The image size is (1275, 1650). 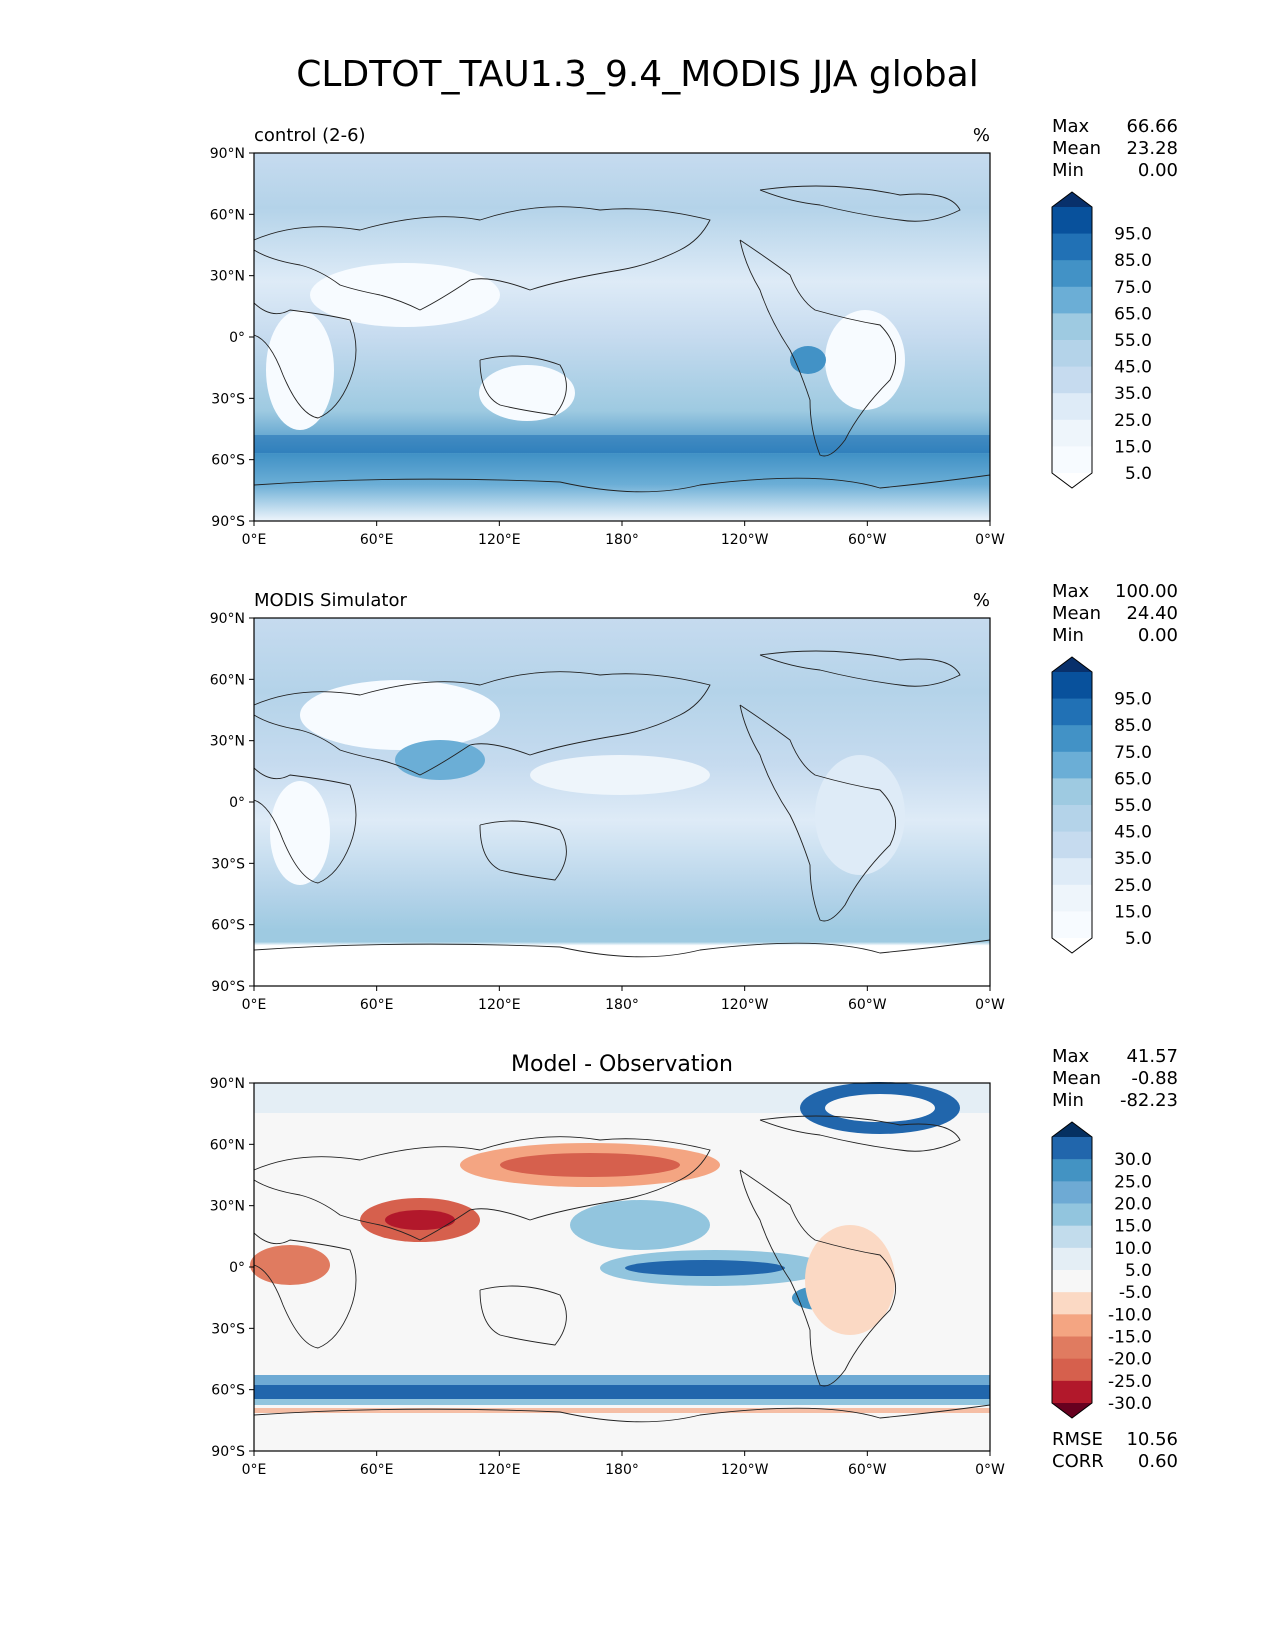 I want to click on colorbar-label: -5.0, so click(x=1135, y=1293).